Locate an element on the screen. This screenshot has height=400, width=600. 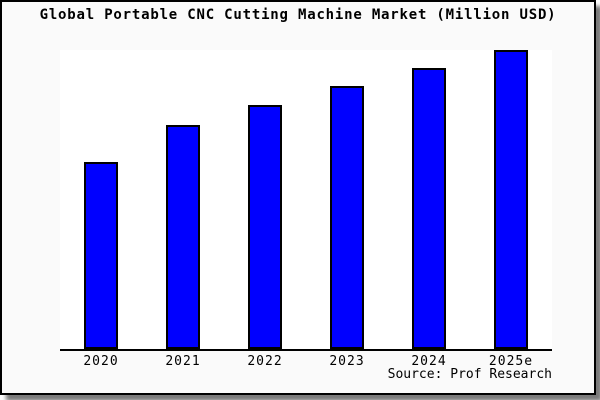
x-axis-labels: 2020 2021 2022 2023 2024 2025e is located at coordinates (306, 361).